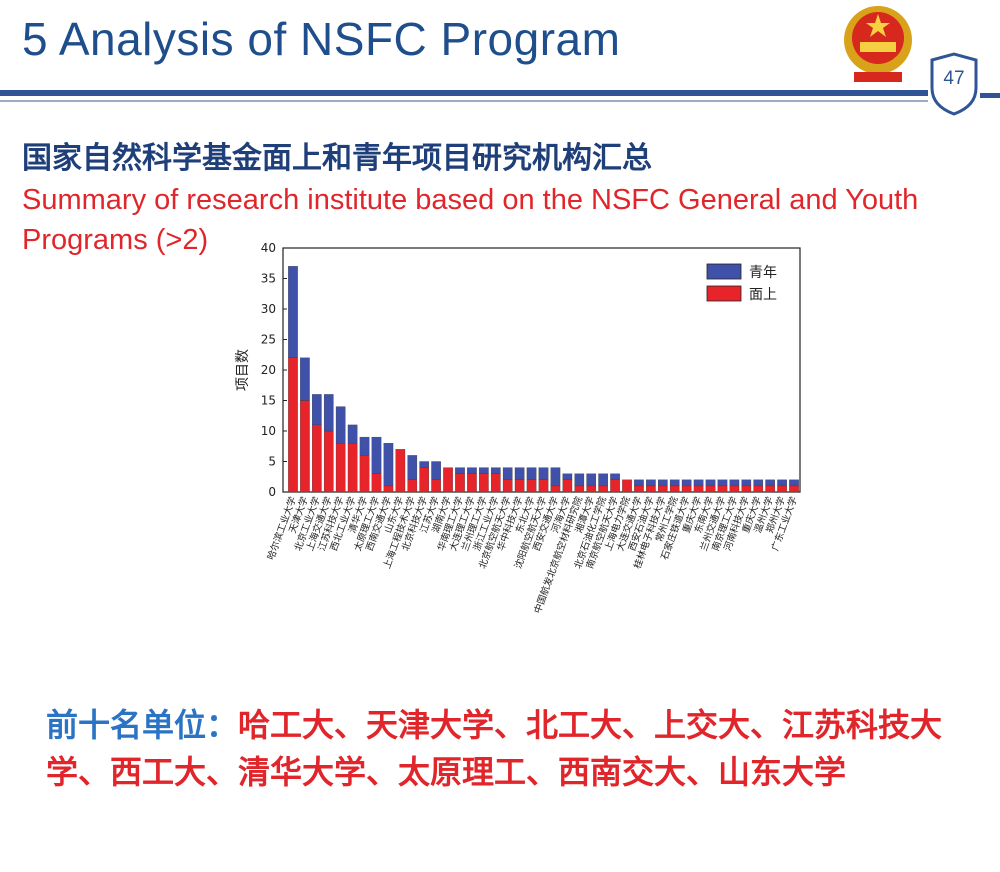 The width and height of the screenshot is (1000, 872). What do you see at coordinates (763, 295) in the screenshot?
I see `legend-label-general: 面上` at bounding box center [763, 295].